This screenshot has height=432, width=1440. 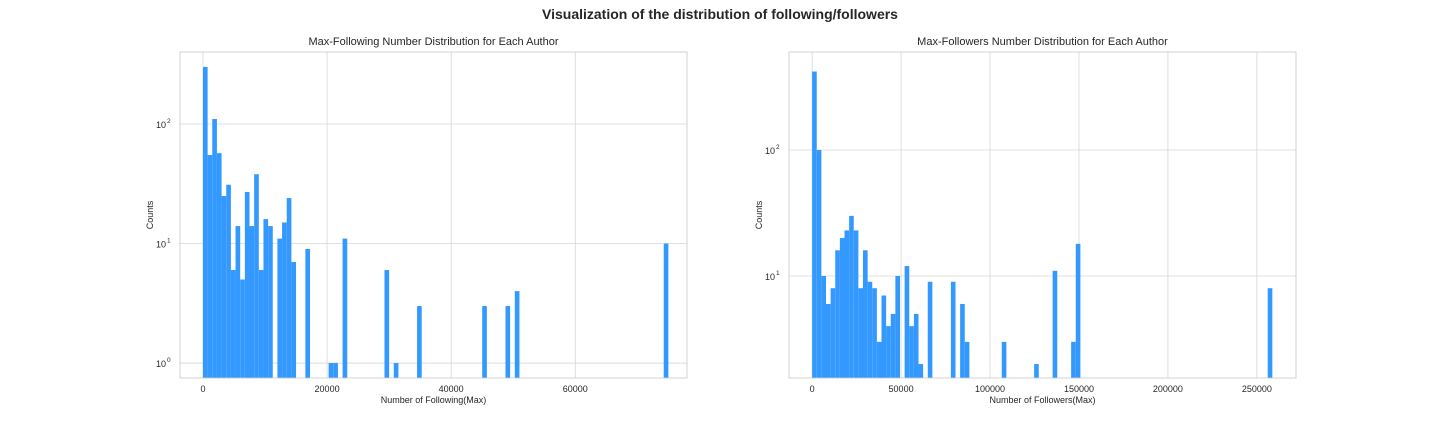 I want to click on x-tick-label: 150000, so click(x=1079, y=389).